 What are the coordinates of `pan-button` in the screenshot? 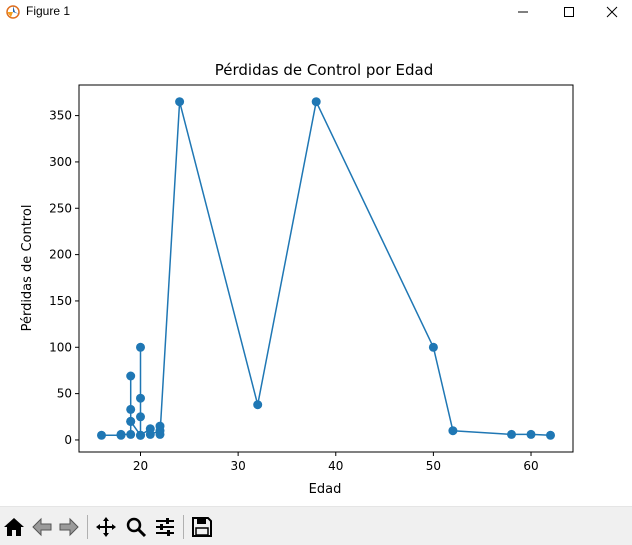 It's located at (106, 527).